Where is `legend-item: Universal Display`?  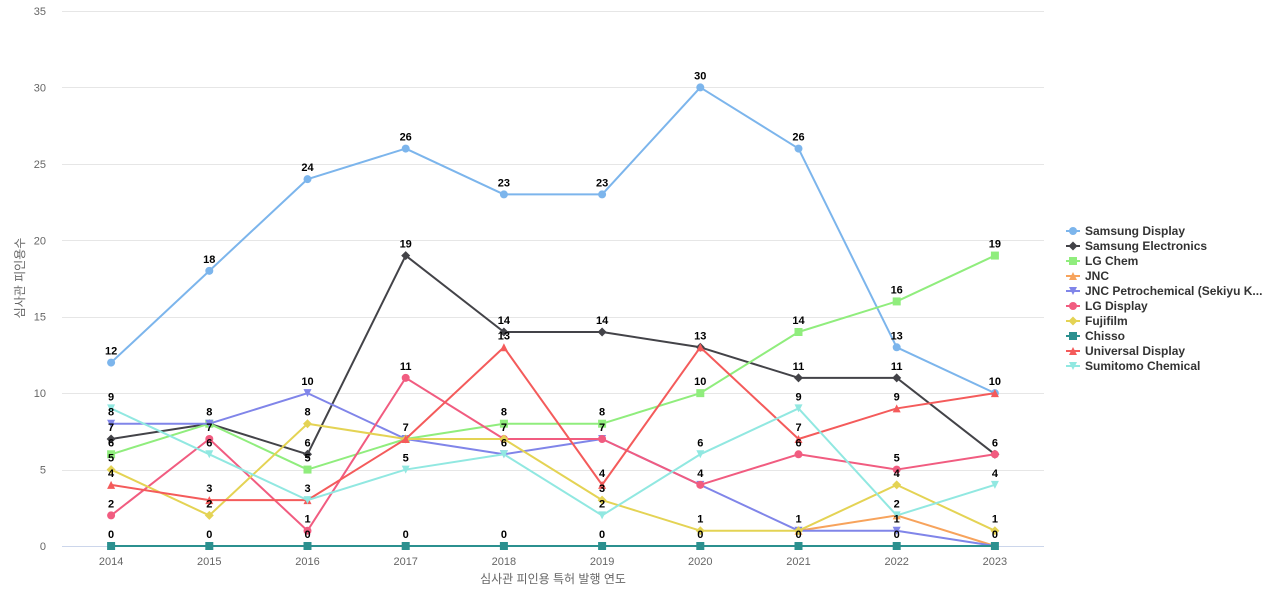 legend-item: Universal Display is located at coordinates (1125, 351).